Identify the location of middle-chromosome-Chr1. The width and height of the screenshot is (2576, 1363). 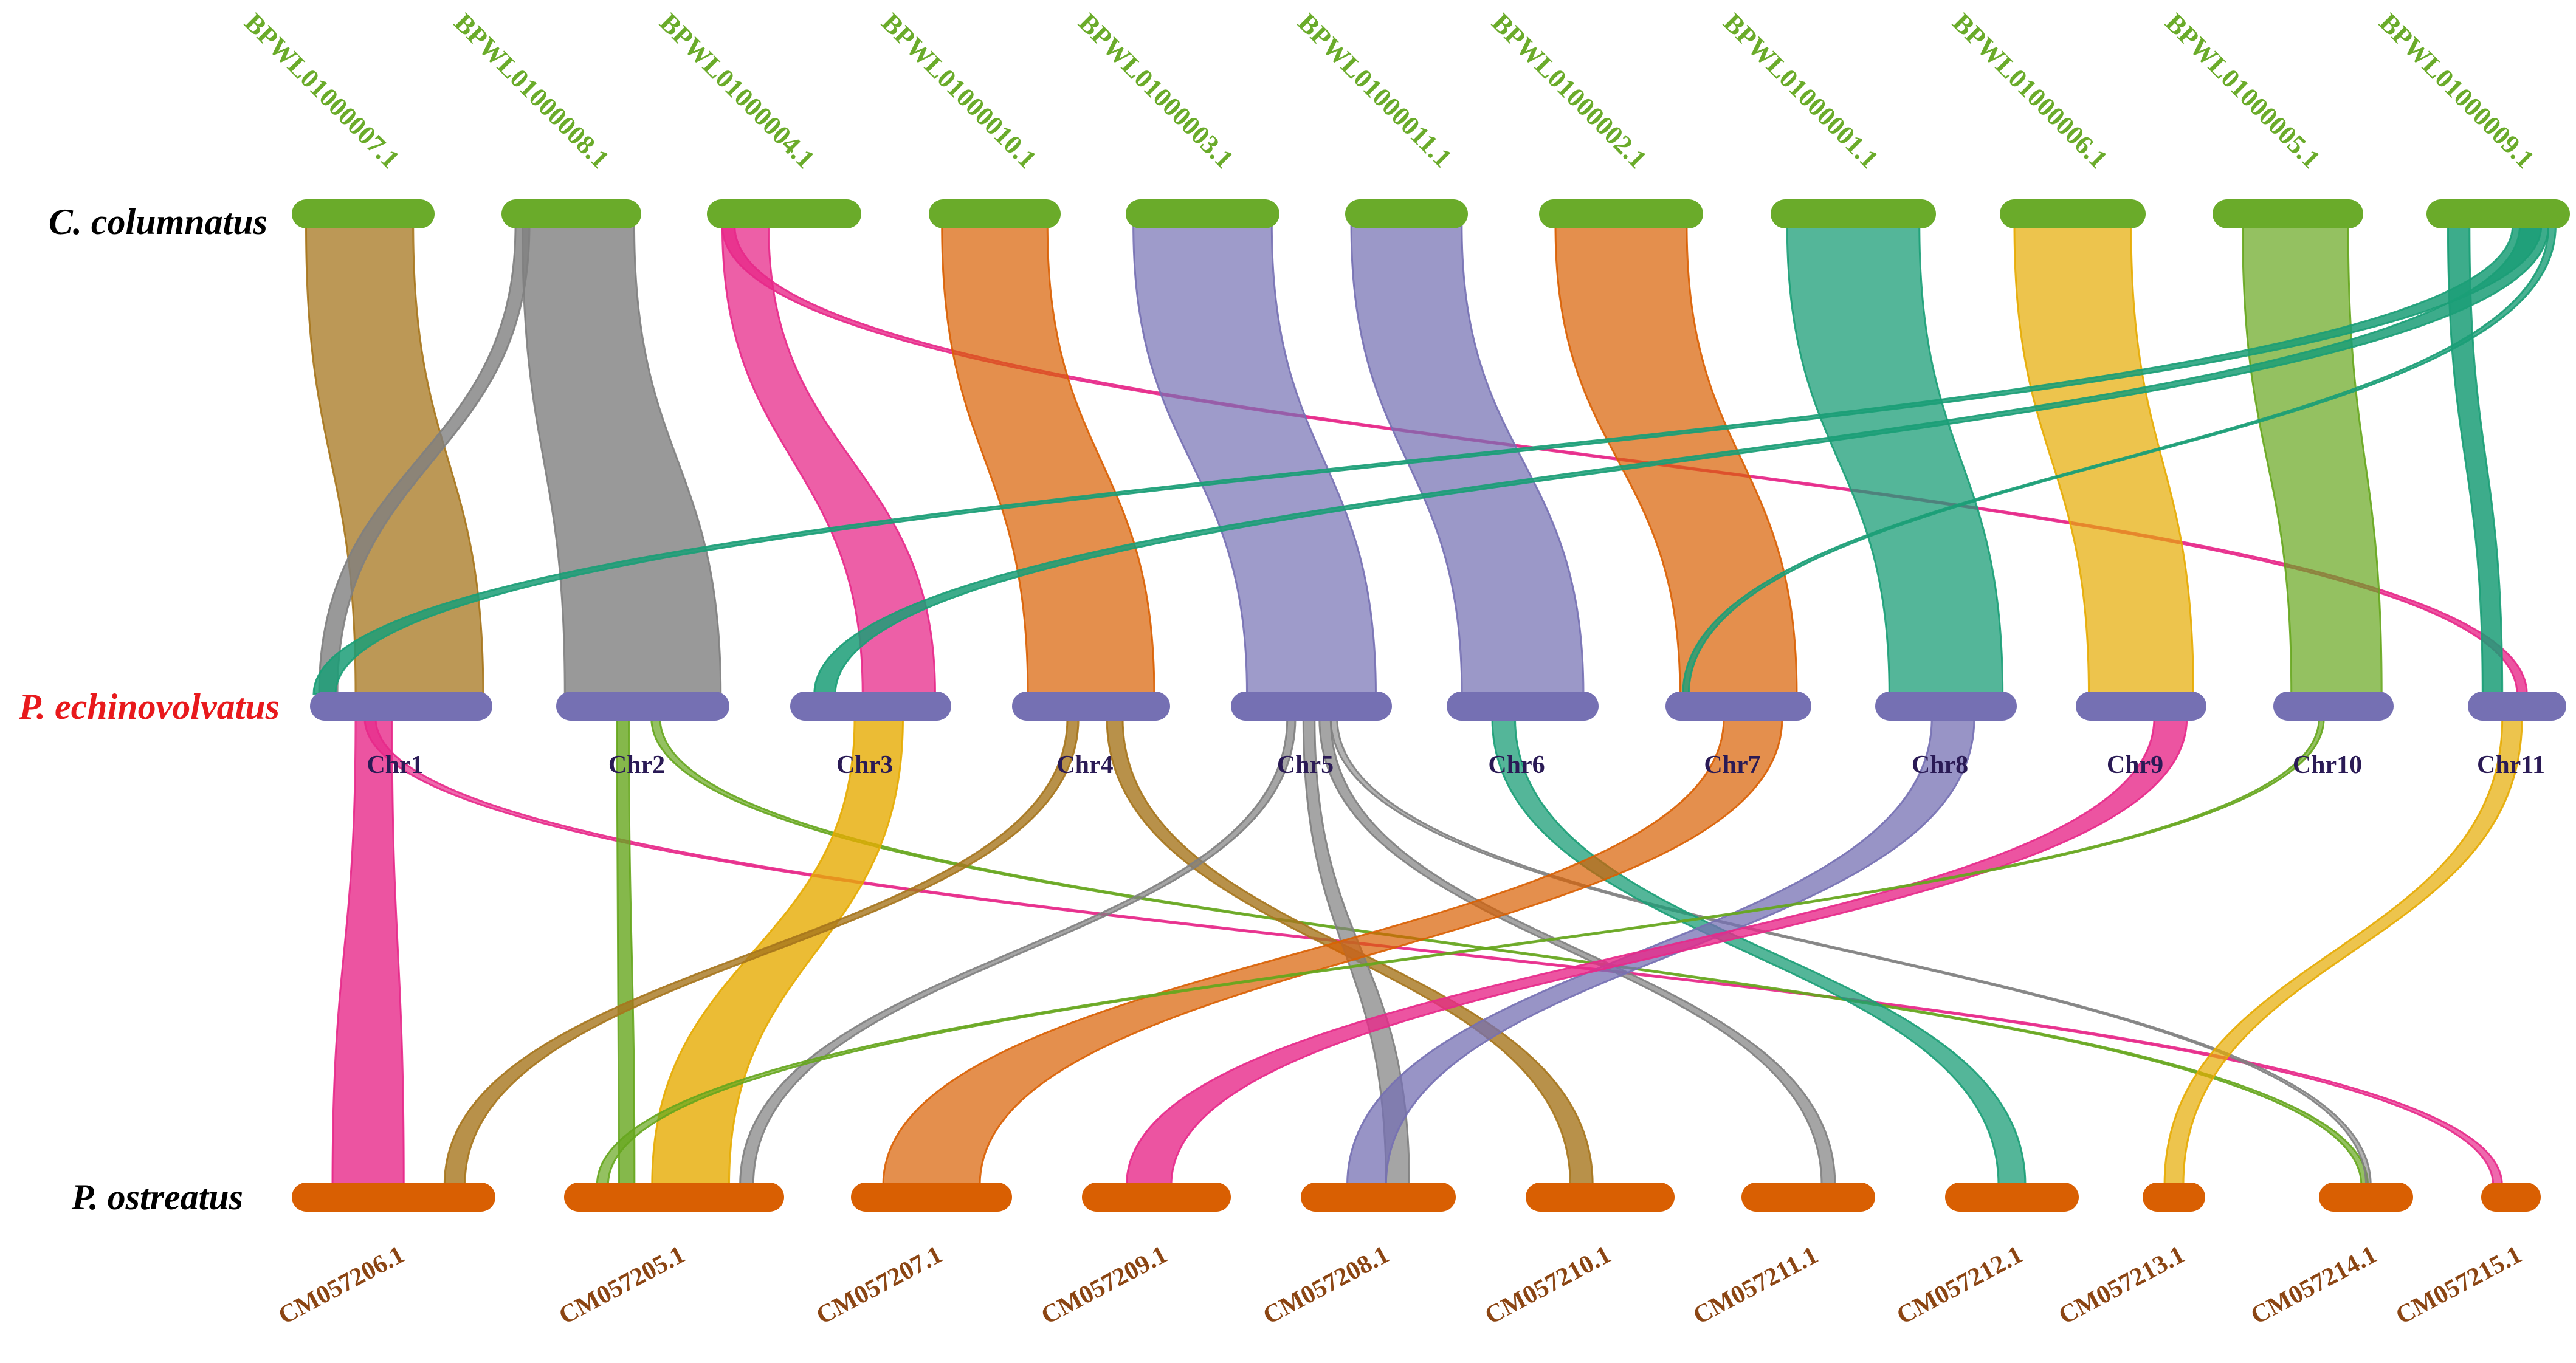
(401, 706).